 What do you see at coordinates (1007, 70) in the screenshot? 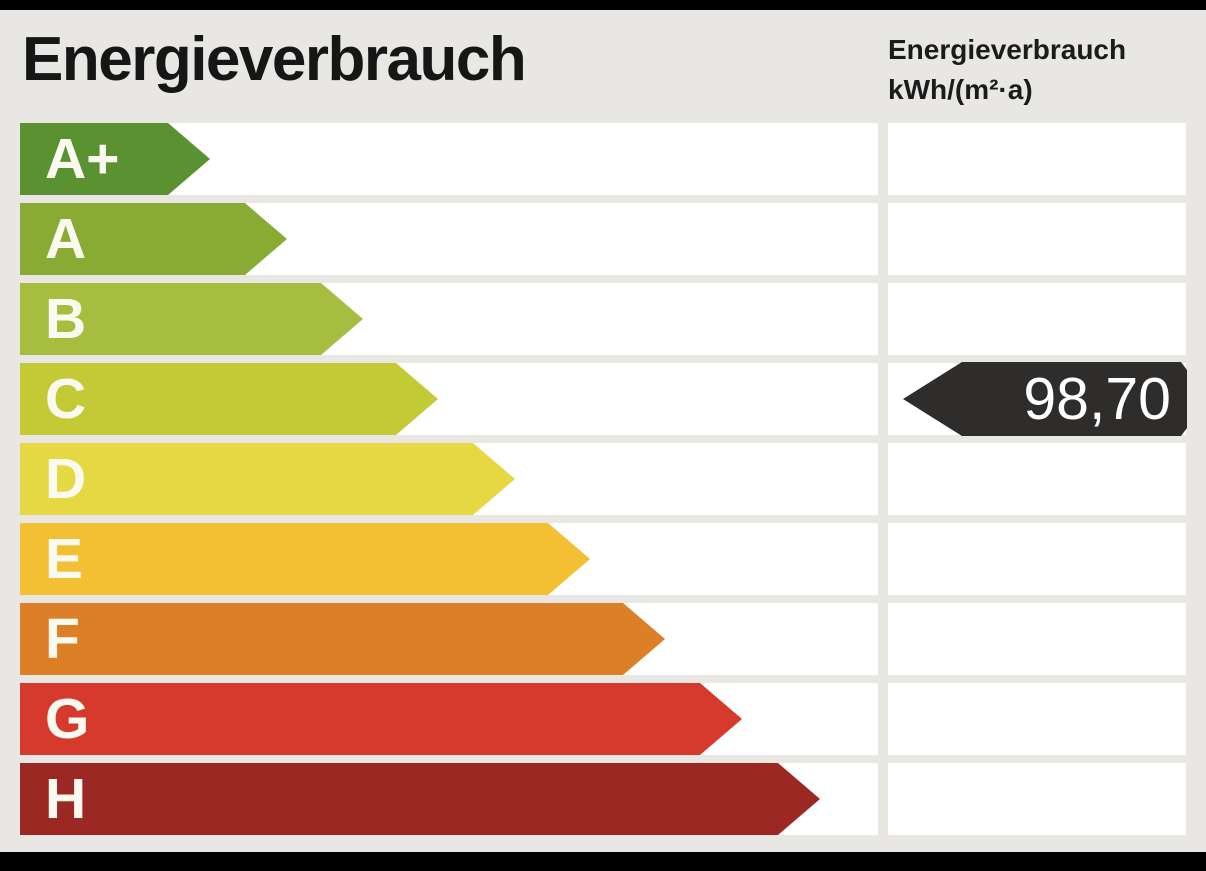
I see `unit-header: Energieverbrauch kWh/(m²·a)` at bounding box center [1007, 70].